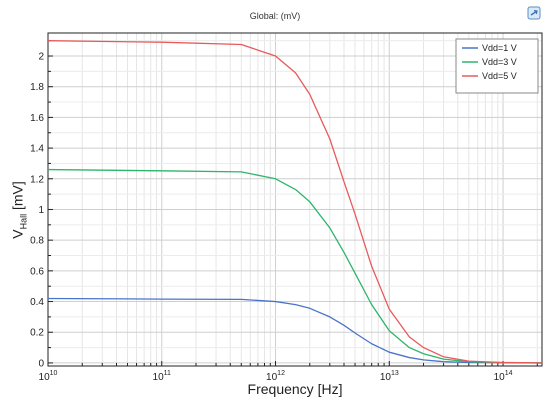  Describe the element at coordinates (499, 76) in the screenshot. I see `legend-label: Vdd=5 V` at that location.